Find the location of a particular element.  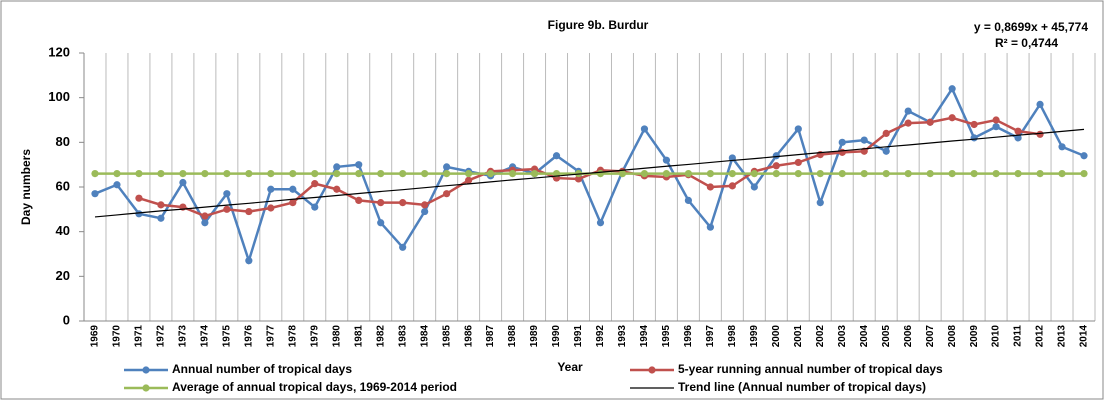

x-tick-label: 1997 is located at coordinates (710, 336).